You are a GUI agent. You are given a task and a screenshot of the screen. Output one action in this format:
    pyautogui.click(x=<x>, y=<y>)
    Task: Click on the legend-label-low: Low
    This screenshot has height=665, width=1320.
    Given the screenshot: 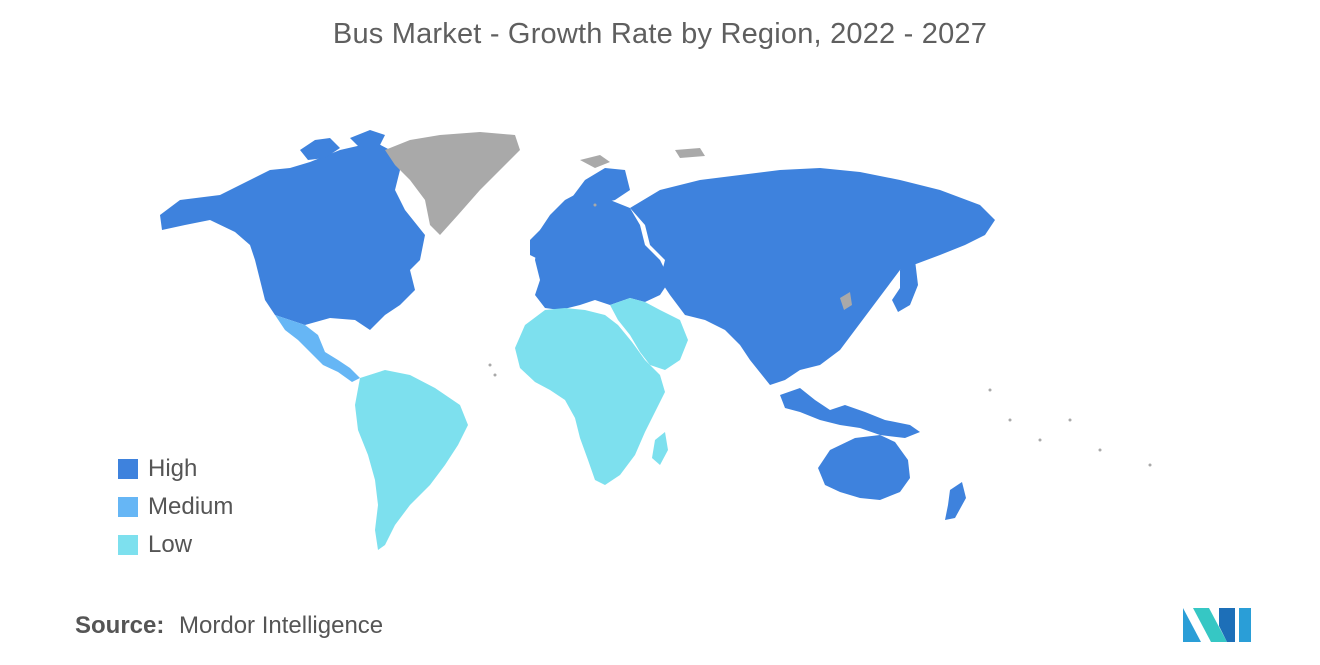 What is the action you would take?
    pyautogui.click(x=170, y=544)
    